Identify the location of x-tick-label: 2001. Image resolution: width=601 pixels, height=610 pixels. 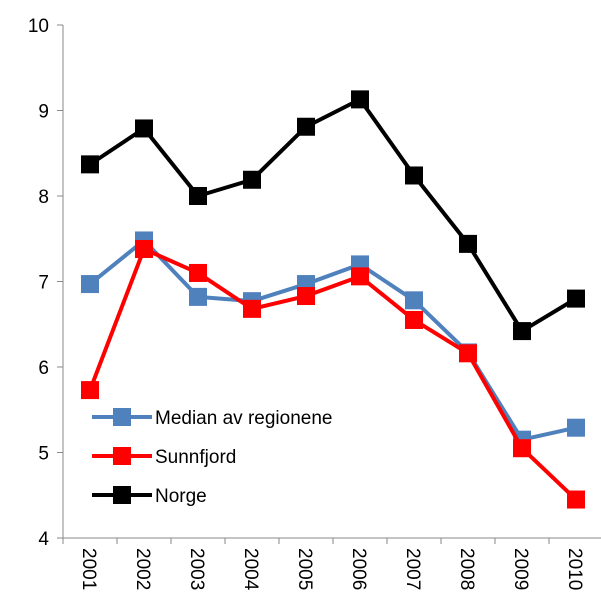
(88, 569).